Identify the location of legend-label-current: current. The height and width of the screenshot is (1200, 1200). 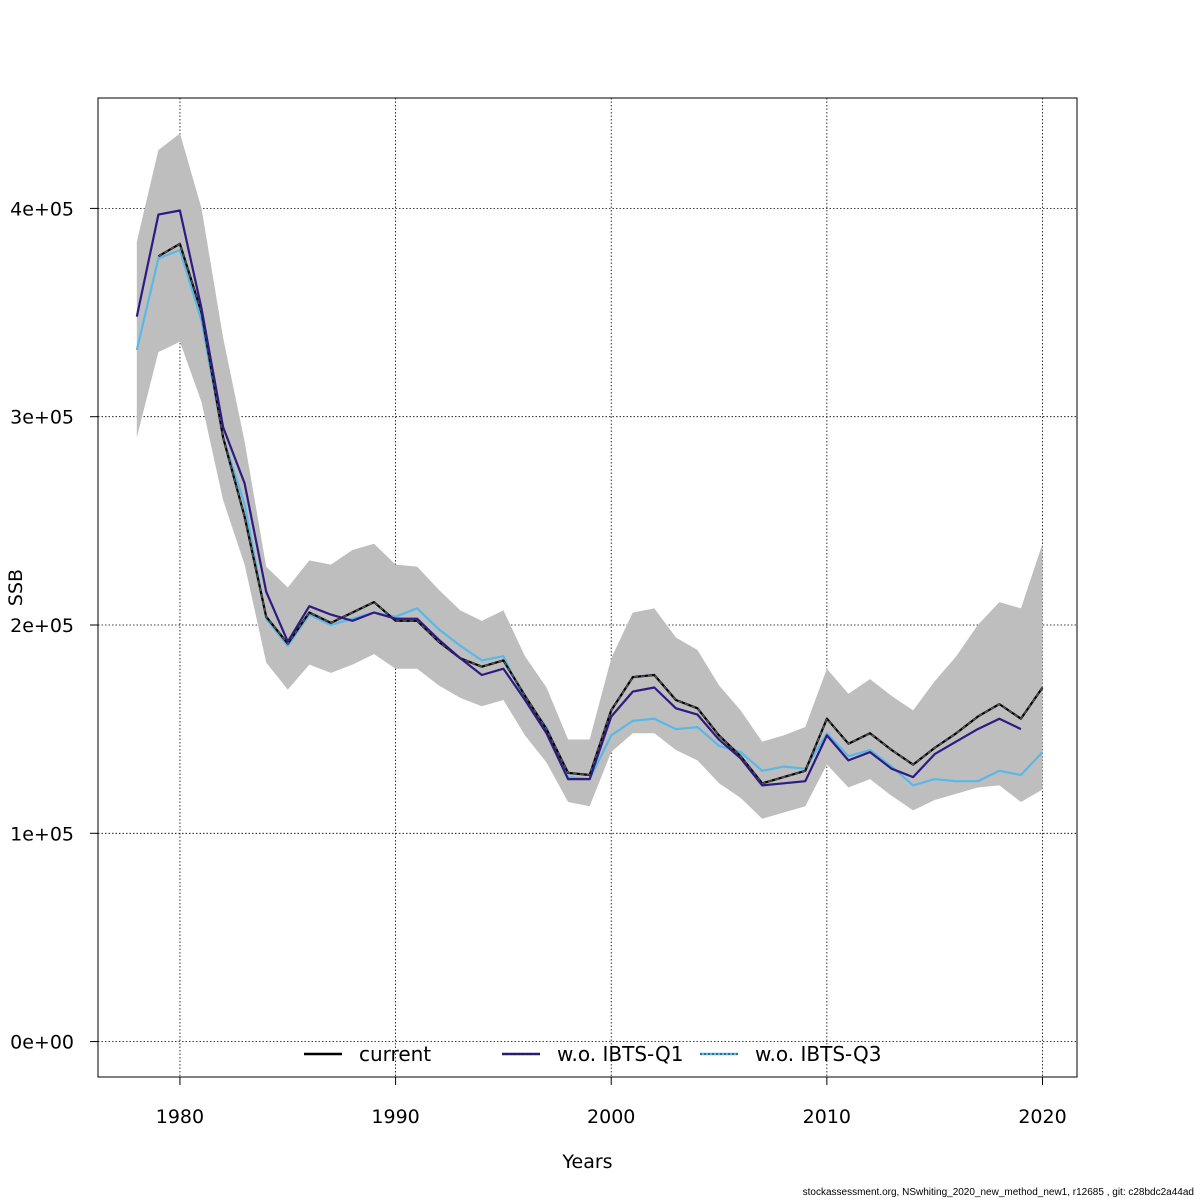
(395, 1054).